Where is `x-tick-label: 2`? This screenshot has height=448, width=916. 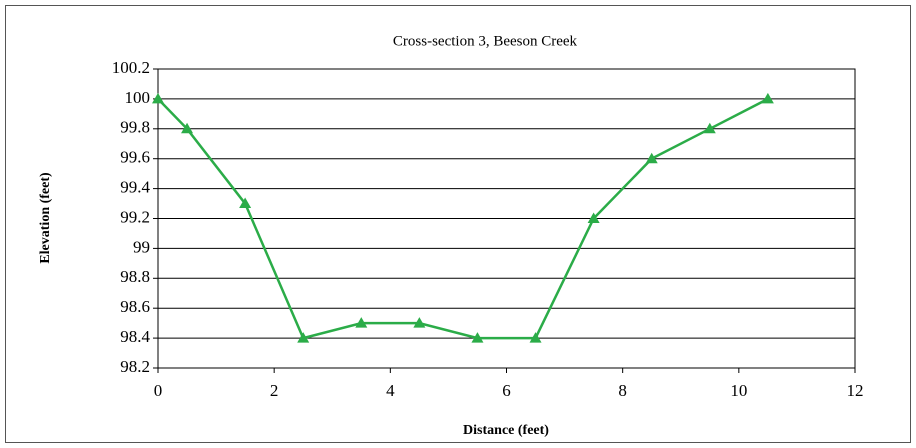 x-tick-label: 2 is located at coordinates (274, 390).